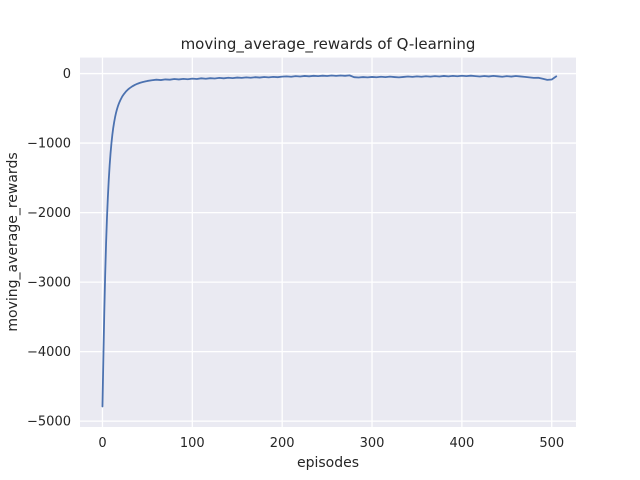 The height and width of the screenshot is (480, 640). Describe the element at coordinates (372, 443) in the screenshot. I see `x-tick-label-300: 300` at that location.